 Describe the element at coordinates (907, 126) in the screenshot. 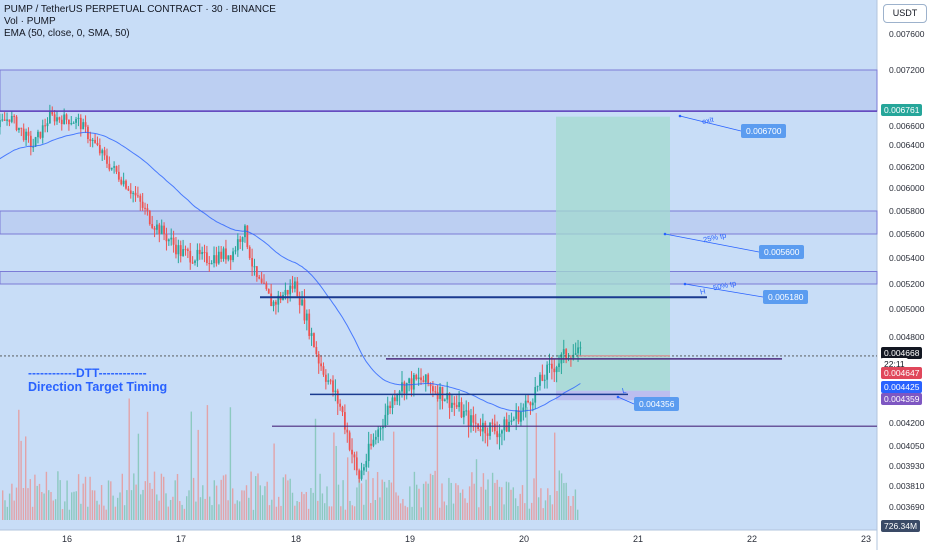

I see `price-tick: 0.006600` at that location.